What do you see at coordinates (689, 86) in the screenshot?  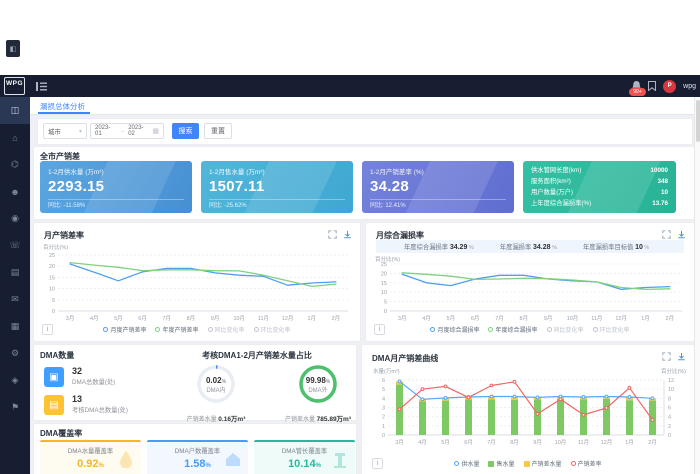 I see `username: wpg` at bounding box center [689, 86].